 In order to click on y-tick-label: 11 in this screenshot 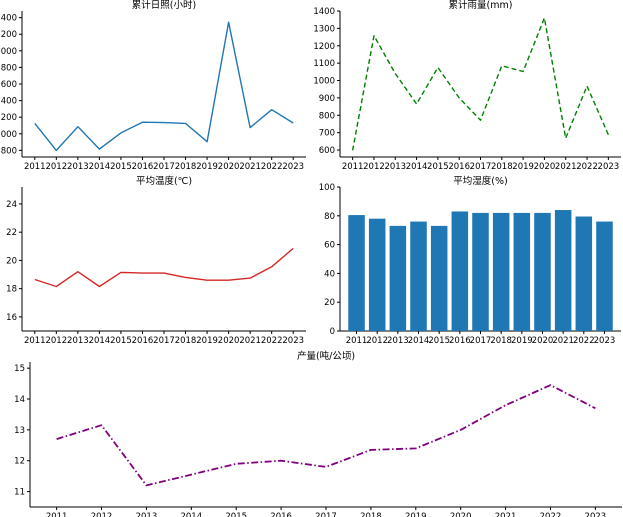, I will do `click(19, 493)`.